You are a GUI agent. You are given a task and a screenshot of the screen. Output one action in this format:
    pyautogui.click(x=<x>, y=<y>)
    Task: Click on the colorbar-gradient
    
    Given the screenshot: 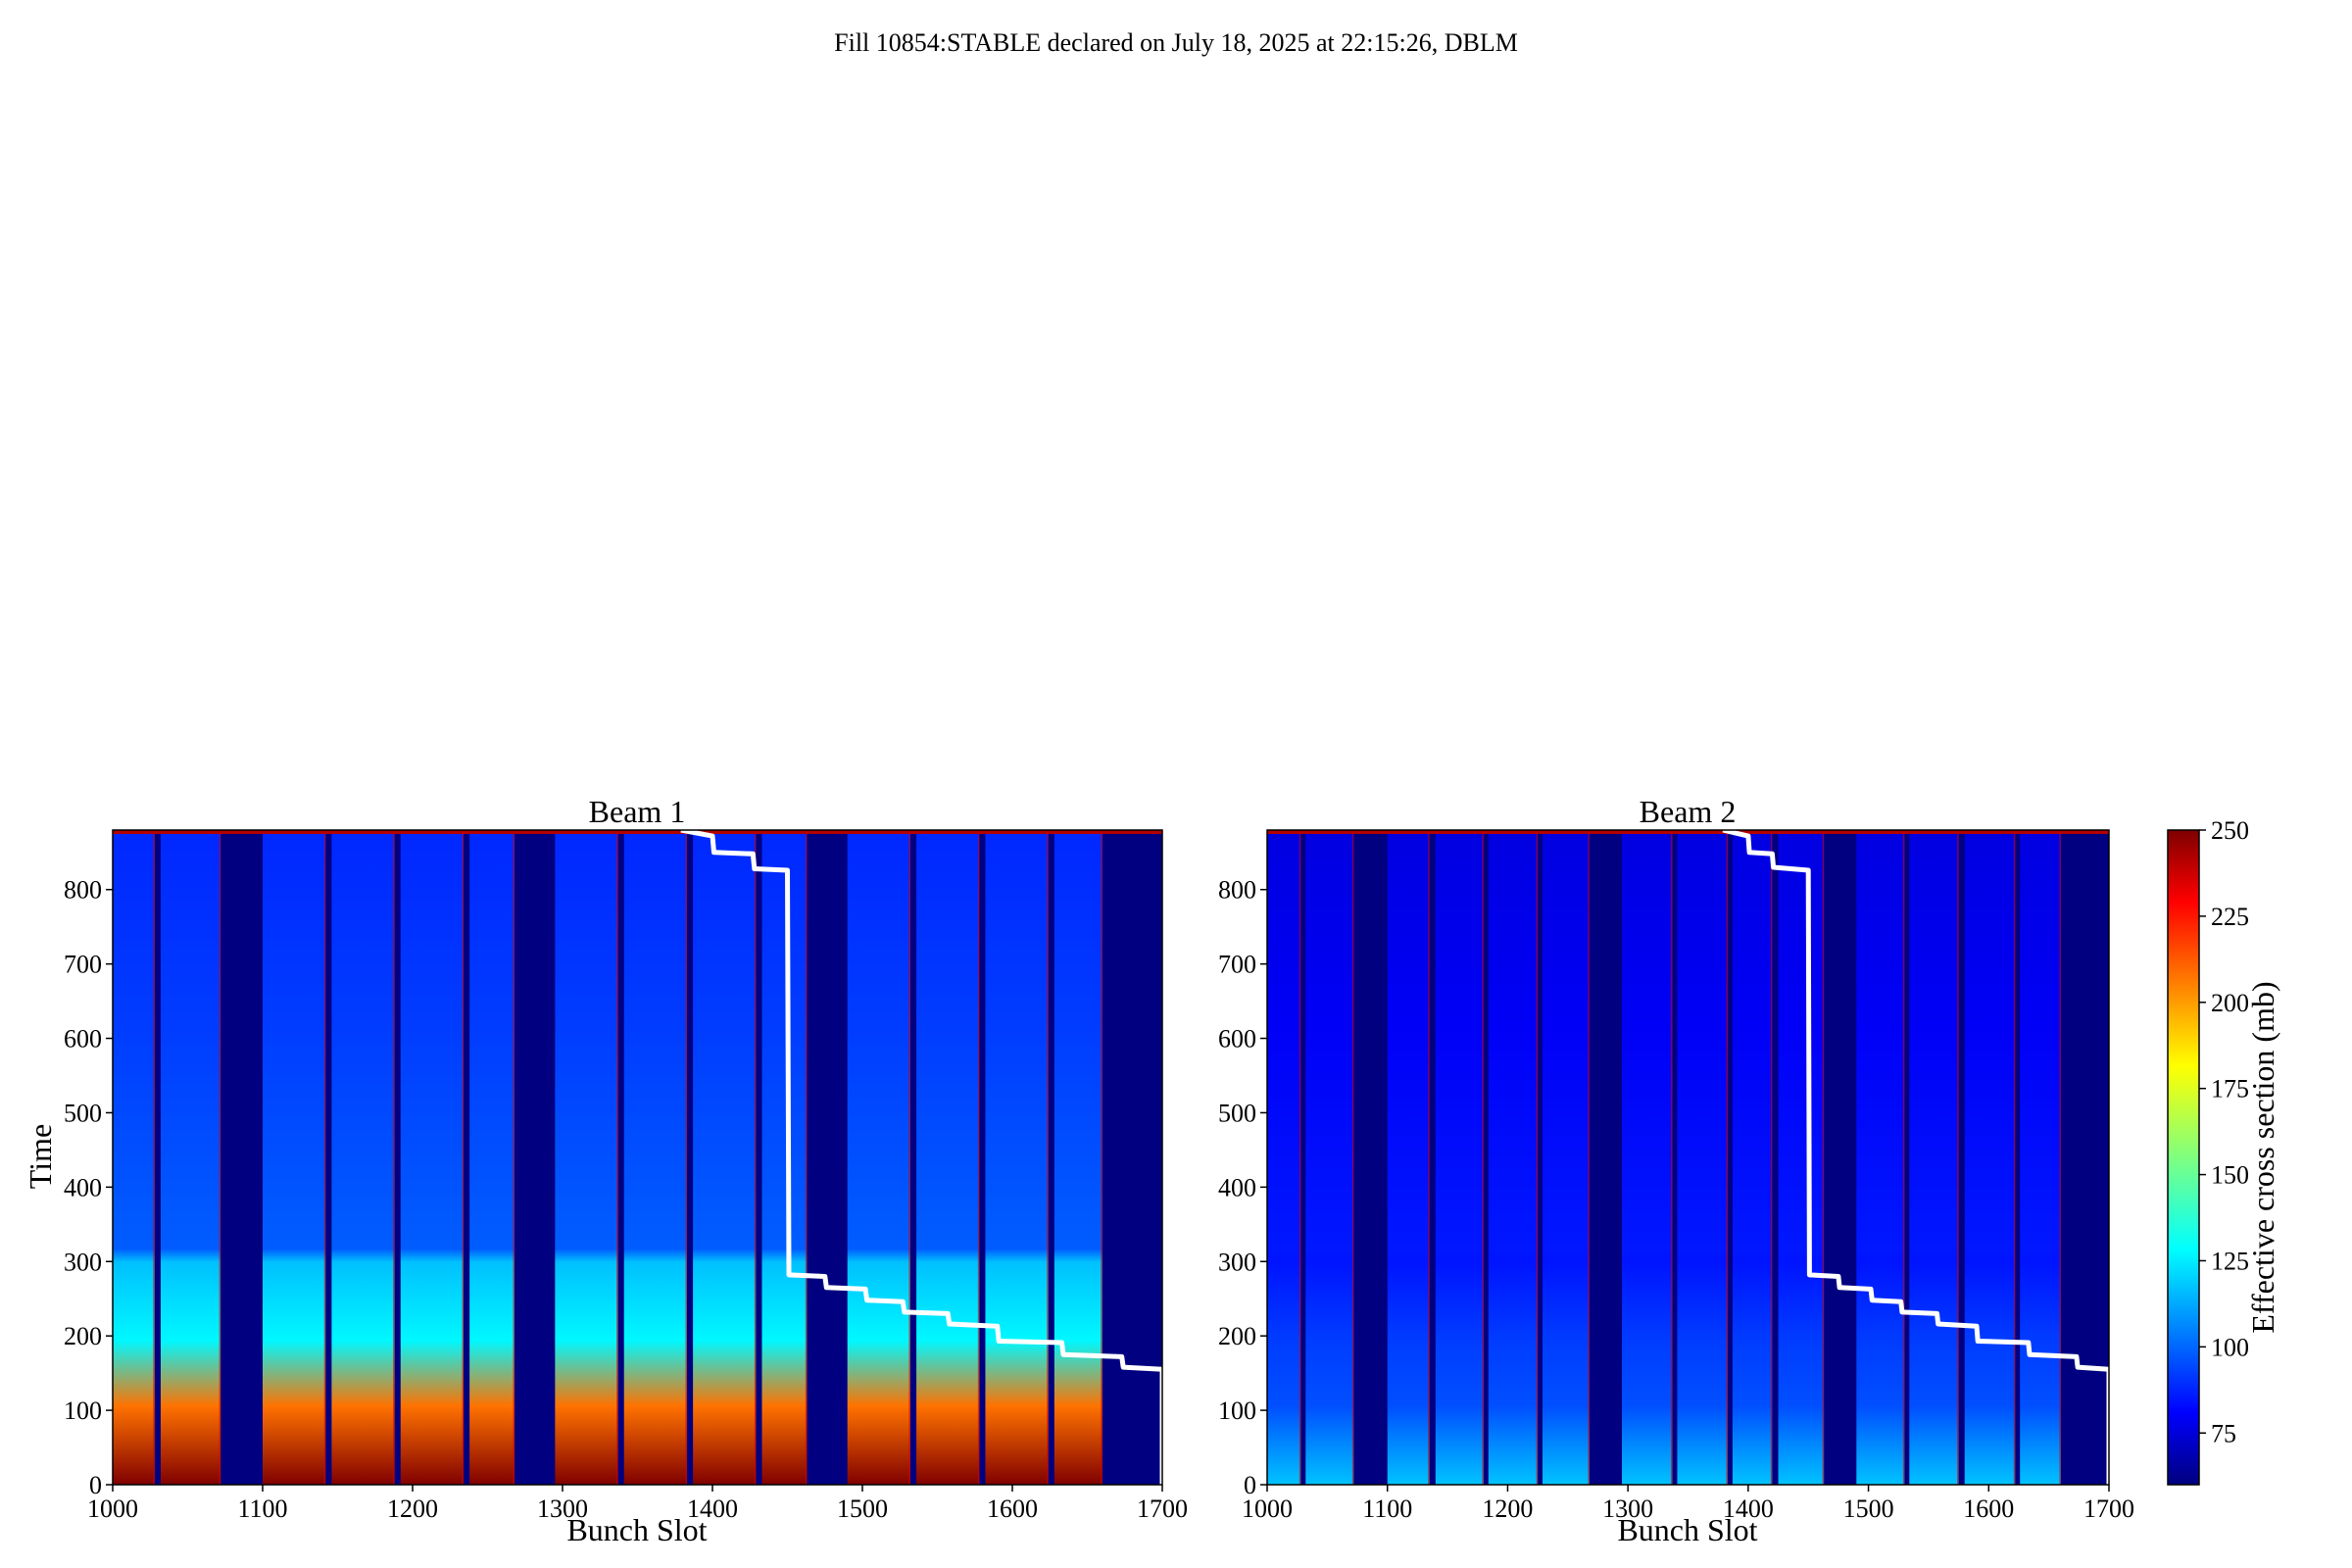 What is the action you would take?
    pyautogui.click(x=2183, y=1157)
    